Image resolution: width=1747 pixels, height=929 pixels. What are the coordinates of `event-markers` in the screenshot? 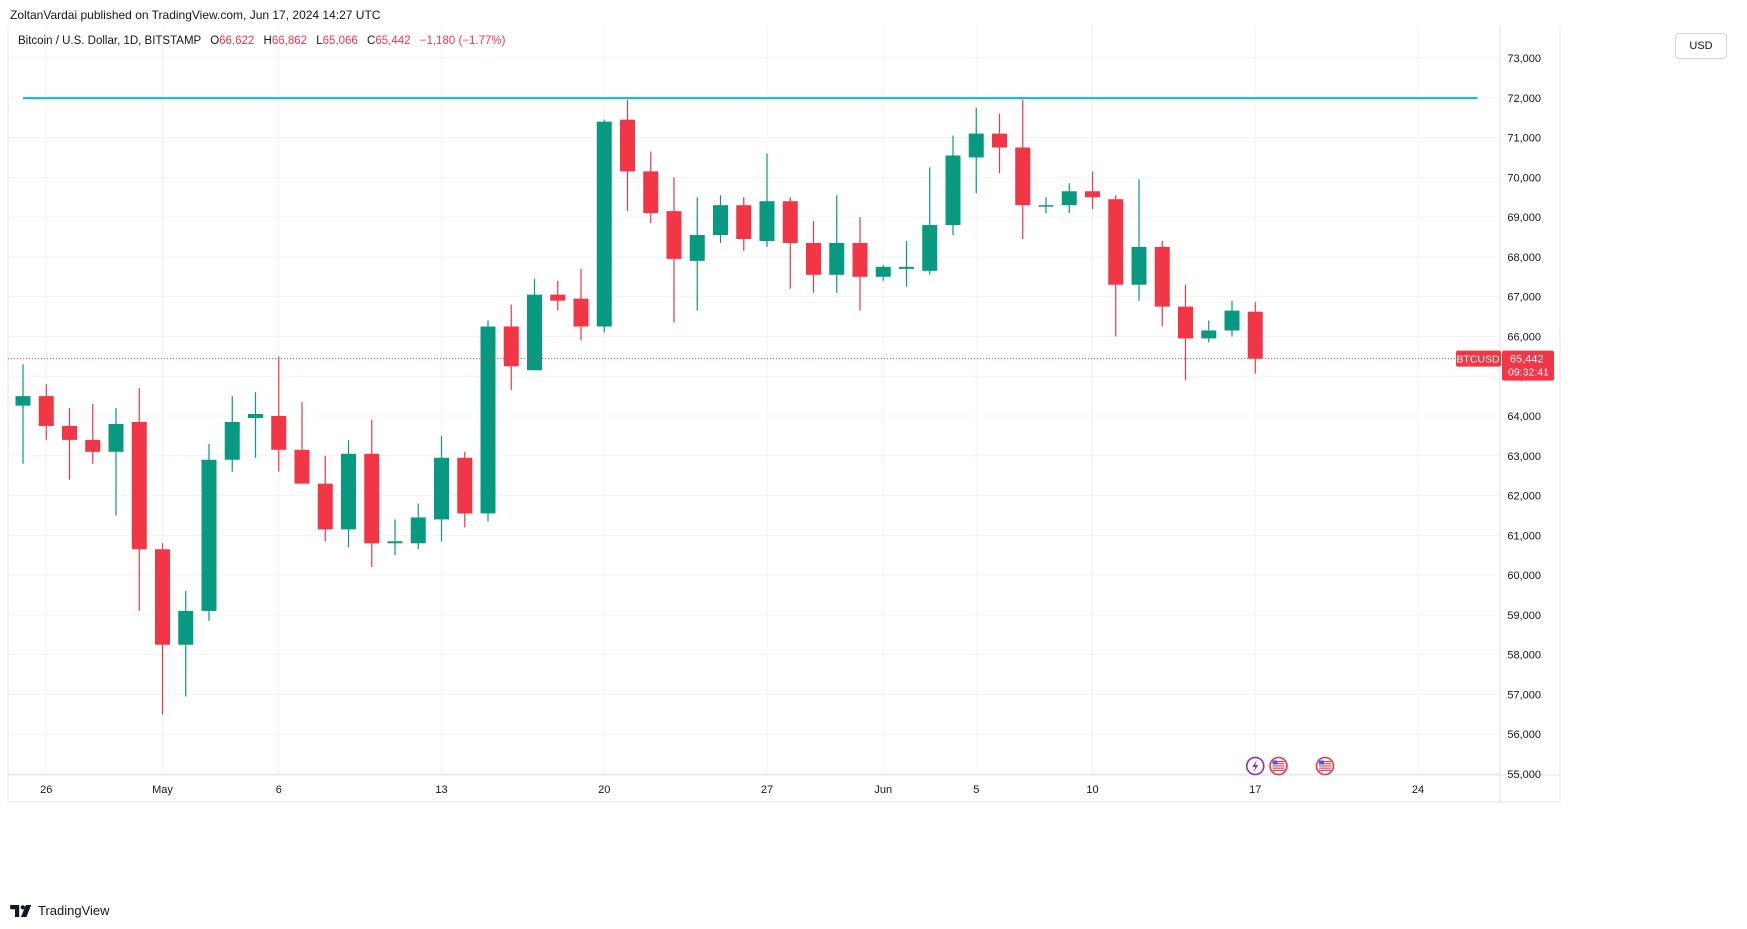 It's located at (1290, 766).